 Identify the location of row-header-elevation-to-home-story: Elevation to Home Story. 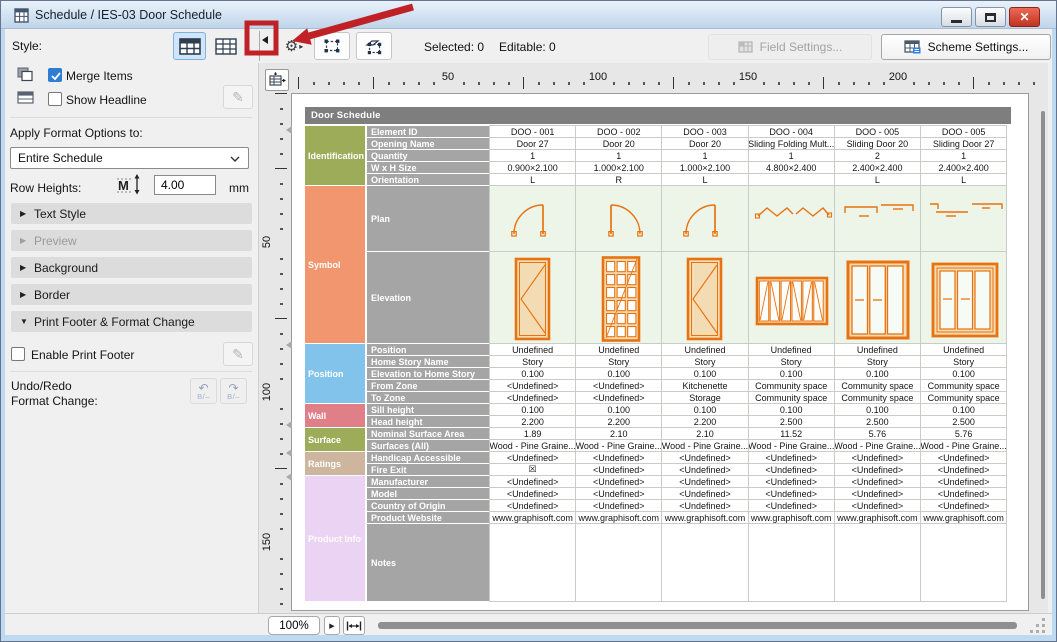
(428, 373).